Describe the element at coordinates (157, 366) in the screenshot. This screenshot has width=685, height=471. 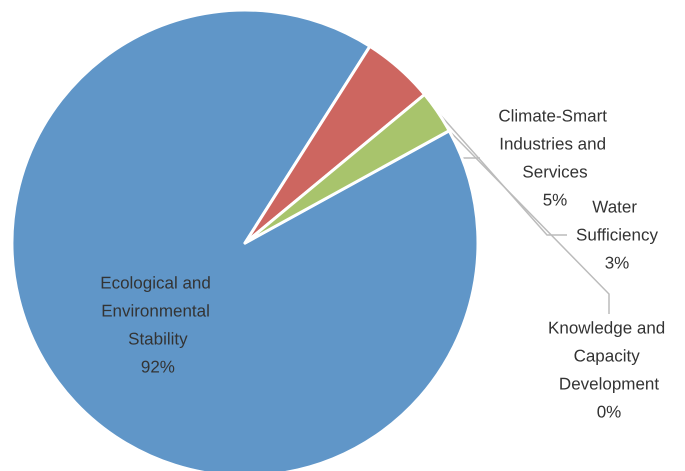
I see `data-label: 92%` at that location.